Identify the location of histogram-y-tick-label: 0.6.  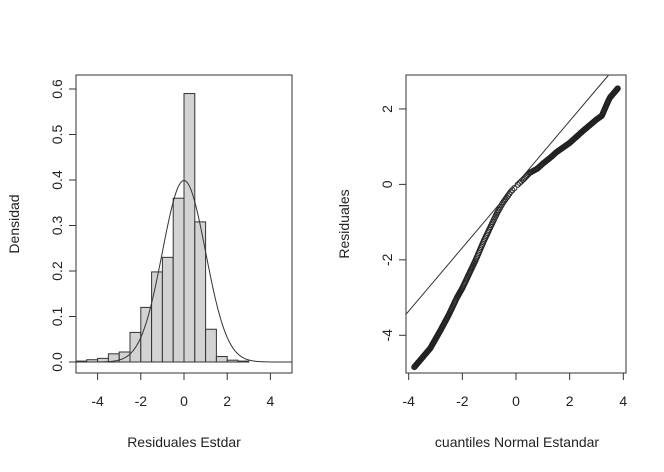
(57, 89).